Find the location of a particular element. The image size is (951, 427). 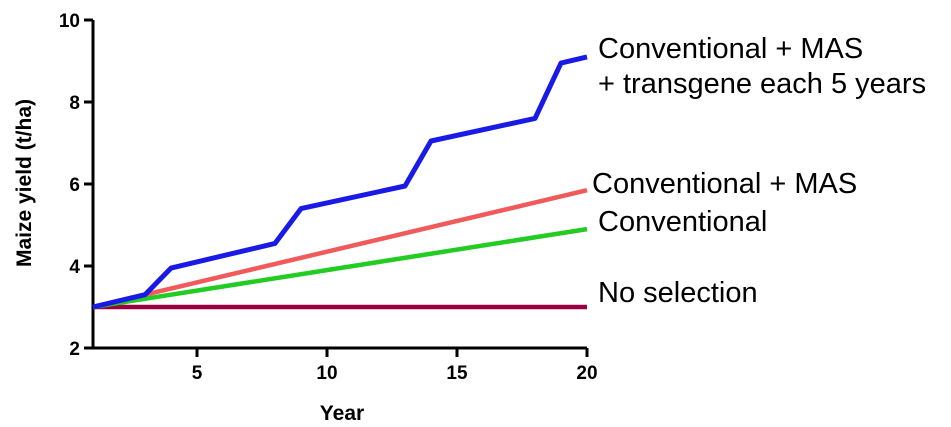

series-line-mas is located at coordinates (340, 249).